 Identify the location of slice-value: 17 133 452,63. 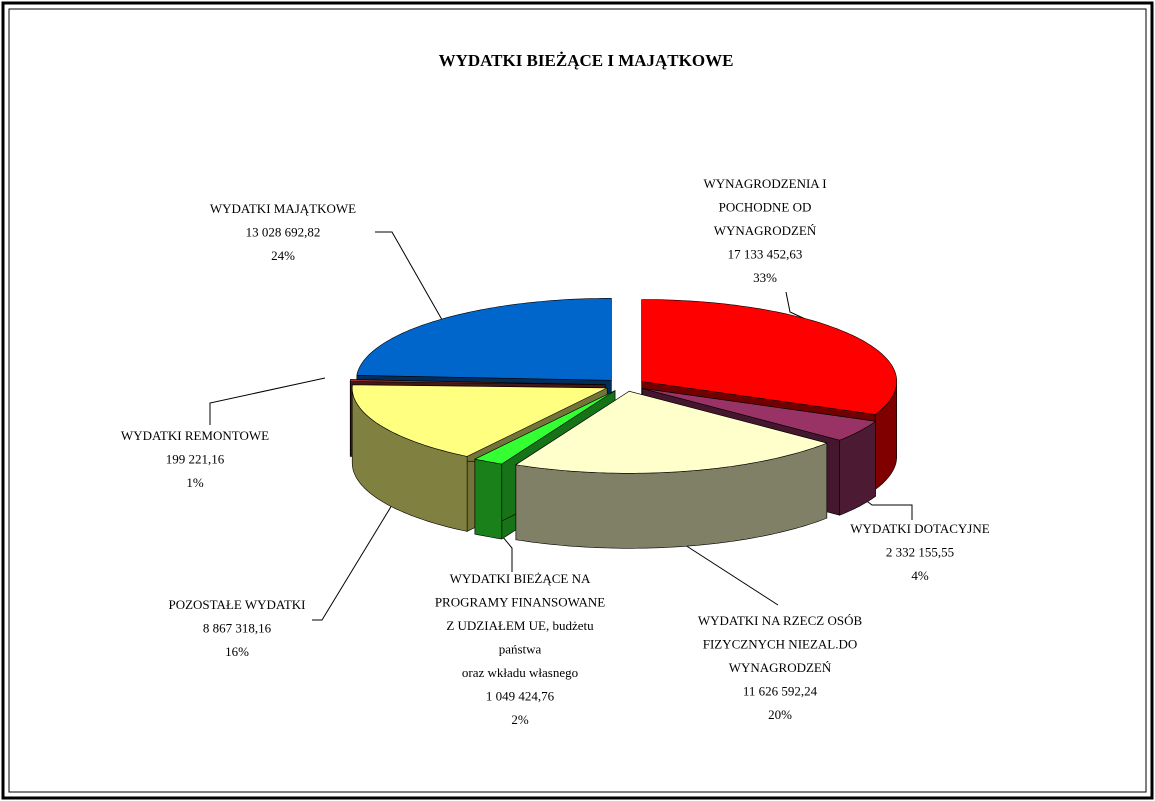
(765, 253).